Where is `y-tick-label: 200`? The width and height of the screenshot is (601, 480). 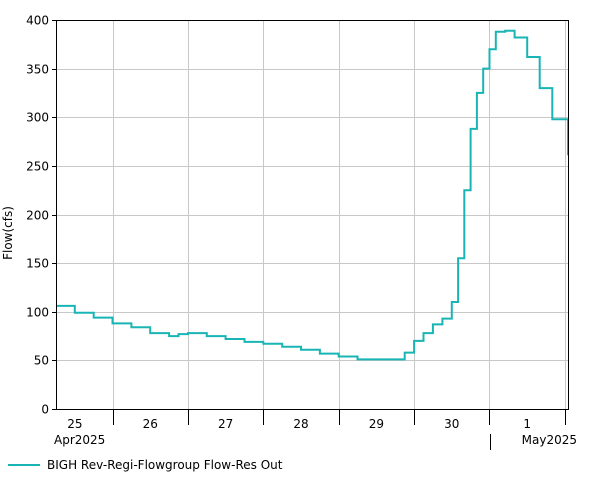
y-tick-label: 200 is located at coordinates (37, 216).